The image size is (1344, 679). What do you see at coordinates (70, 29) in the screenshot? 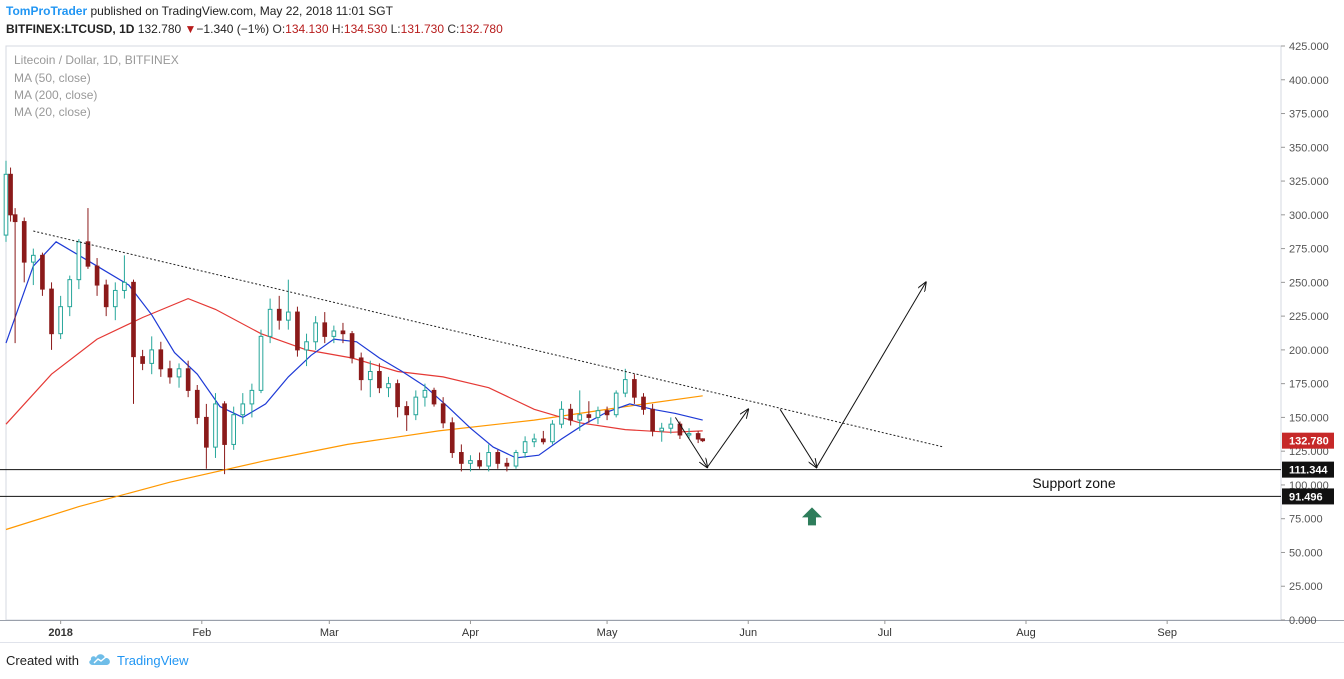
I see `symbol-label: BITFINEX:LTCUSD, 1D` at bounding box center [70, 29].